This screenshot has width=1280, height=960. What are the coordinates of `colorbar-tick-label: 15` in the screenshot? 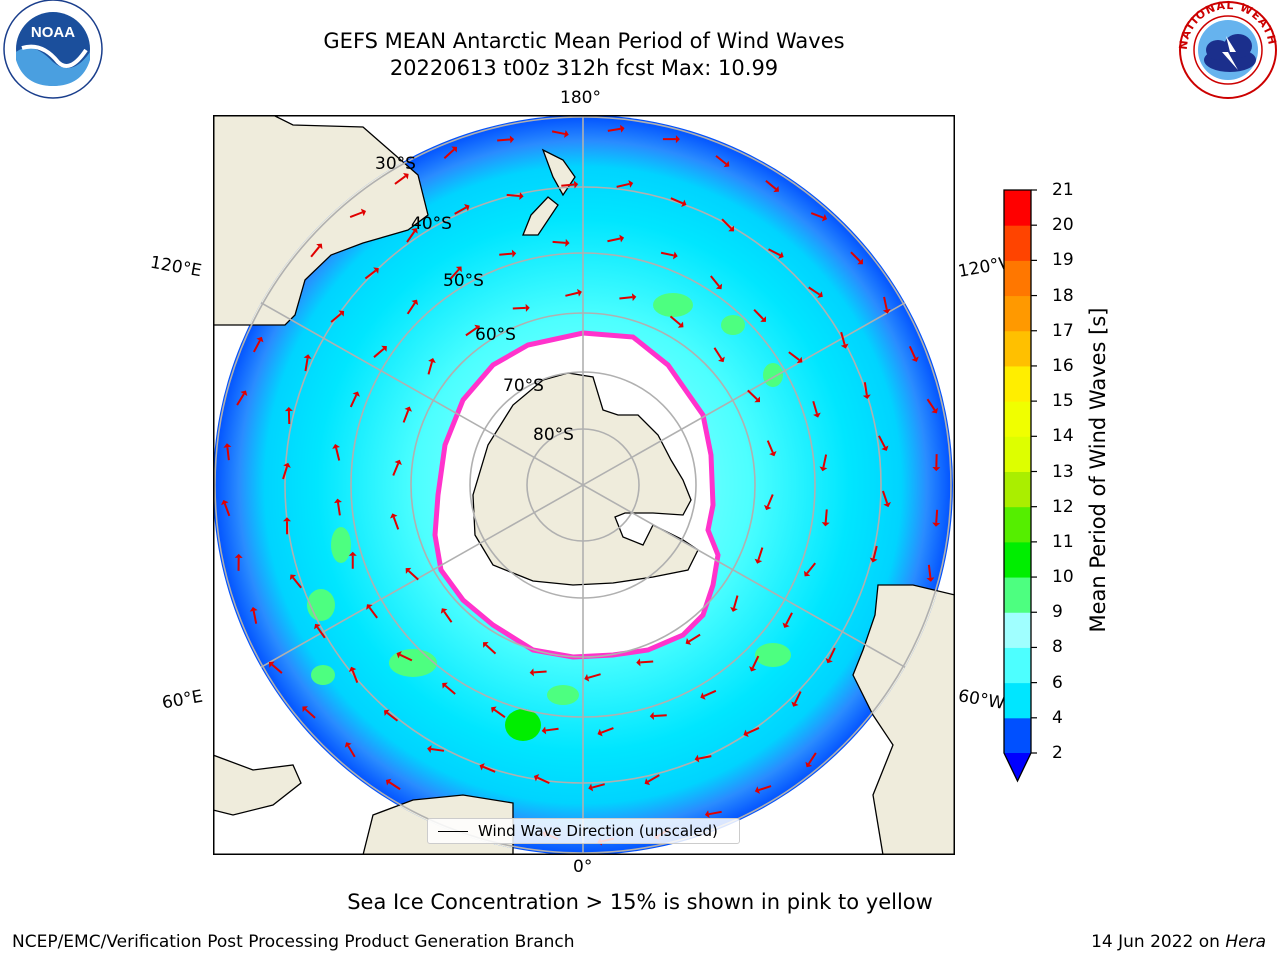 It's located at (1063, 401).